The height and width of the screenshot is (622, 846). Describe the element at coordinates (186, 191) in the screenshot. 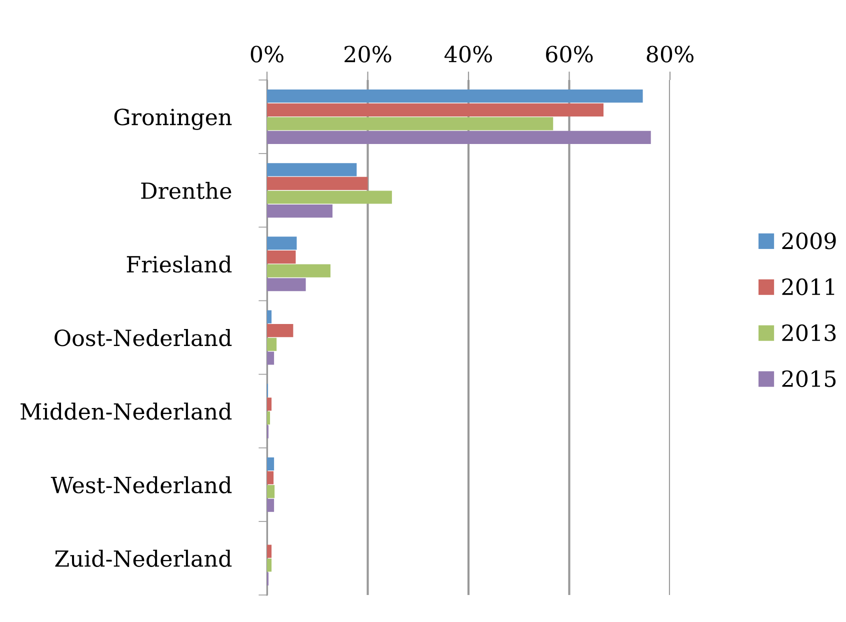

I see `y-tick-label: Drenthe` at that location.